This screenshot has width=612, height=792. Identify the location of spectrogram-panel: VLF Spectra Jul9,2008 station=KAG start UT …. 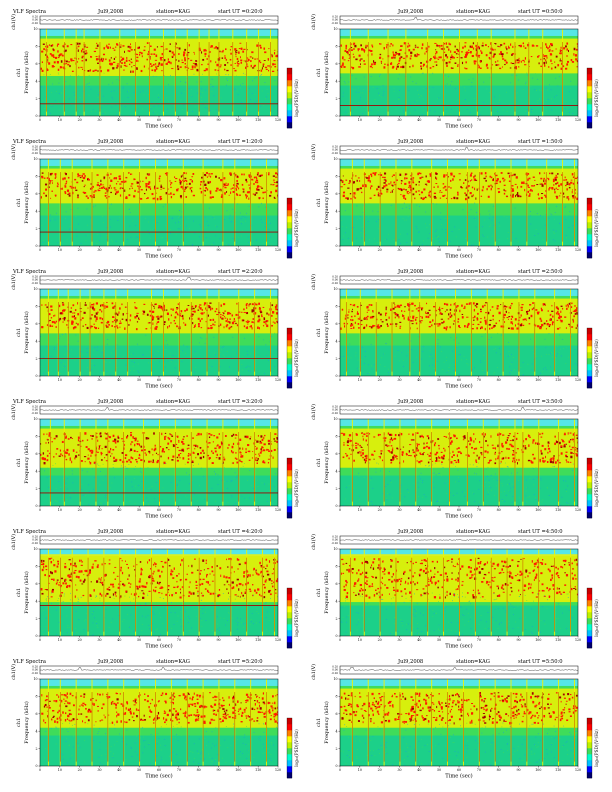
(156, 200).